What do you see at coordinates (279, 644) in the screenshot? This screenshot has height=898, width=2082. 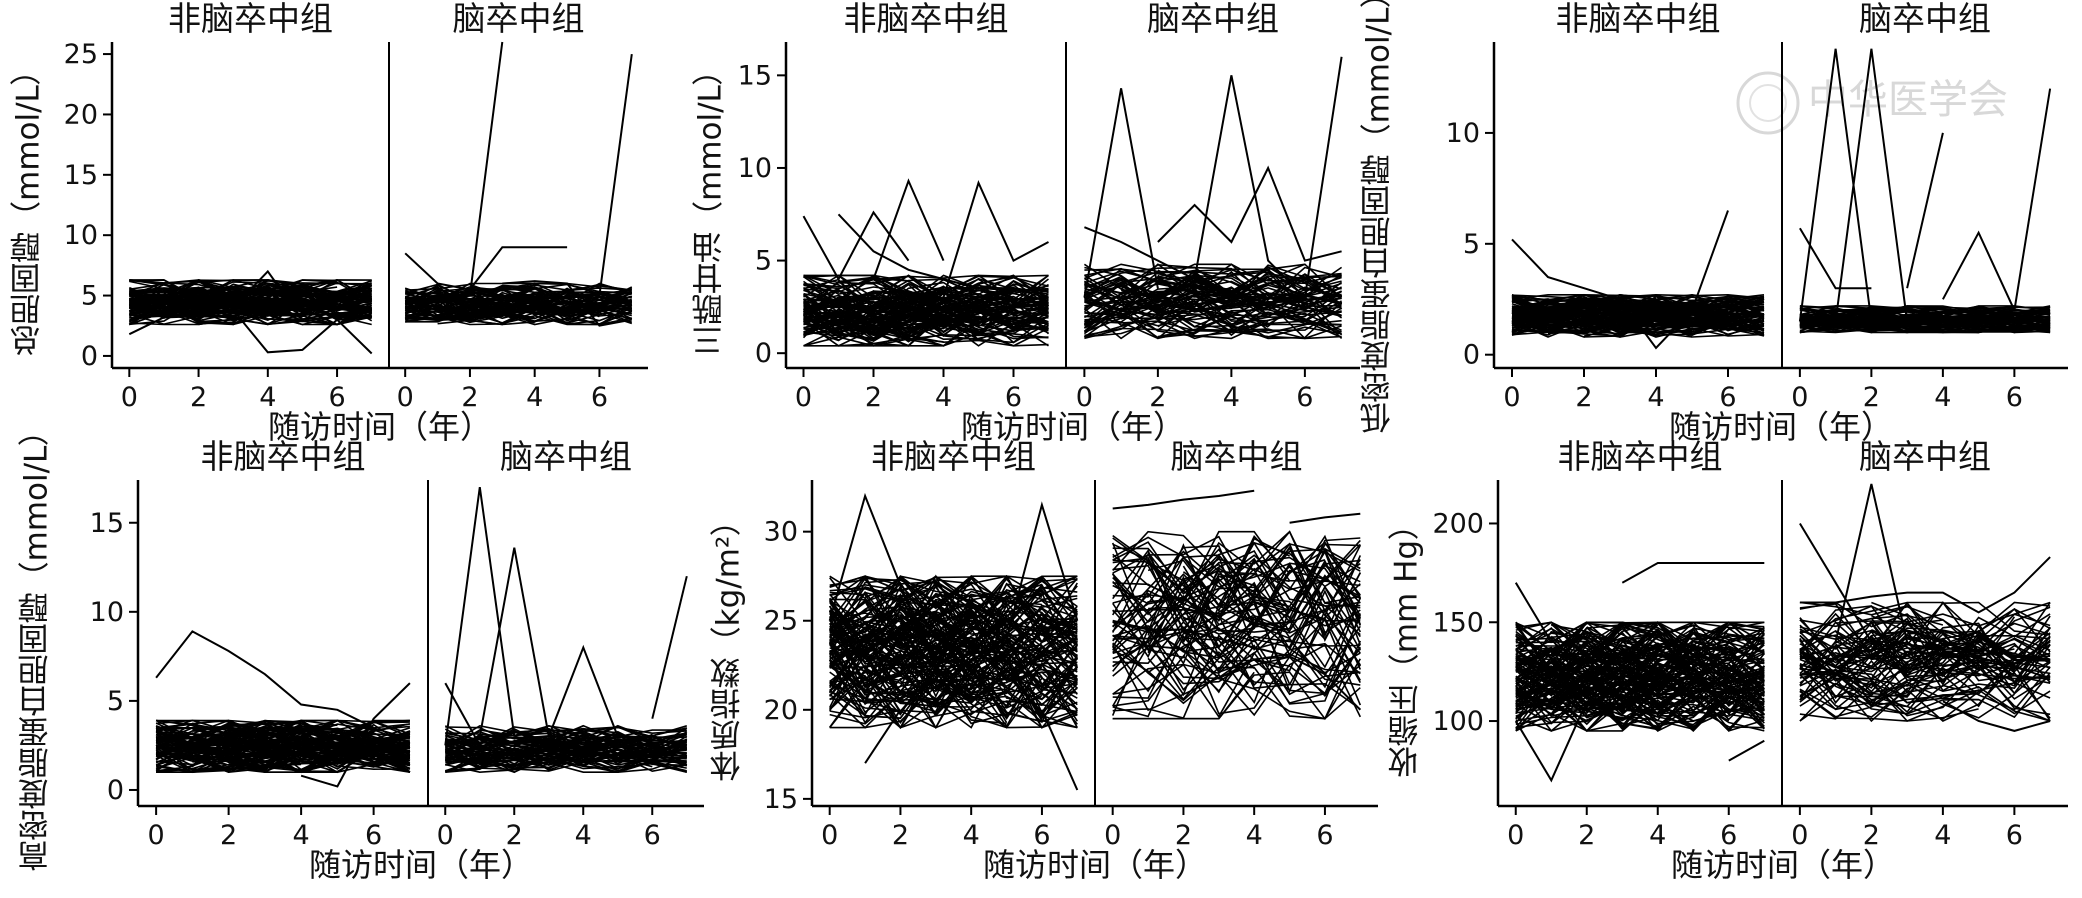 I see `panel-non-stroke: 非脑卒中组 0 2 4 6` at bounding box center [279, 644].